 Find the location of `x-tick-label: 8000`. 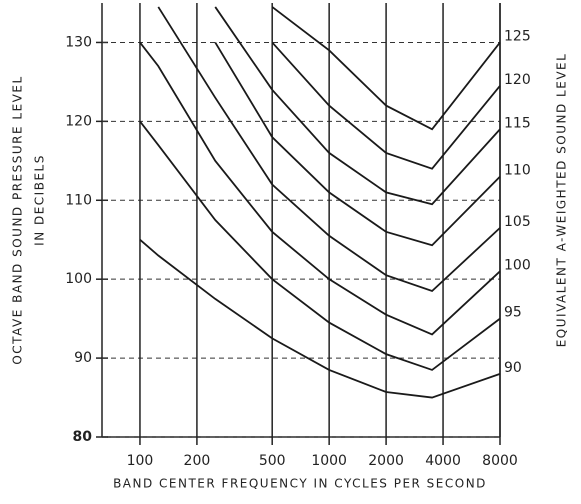

x-tick-label: 8000 is located at coordinates (500, 461).